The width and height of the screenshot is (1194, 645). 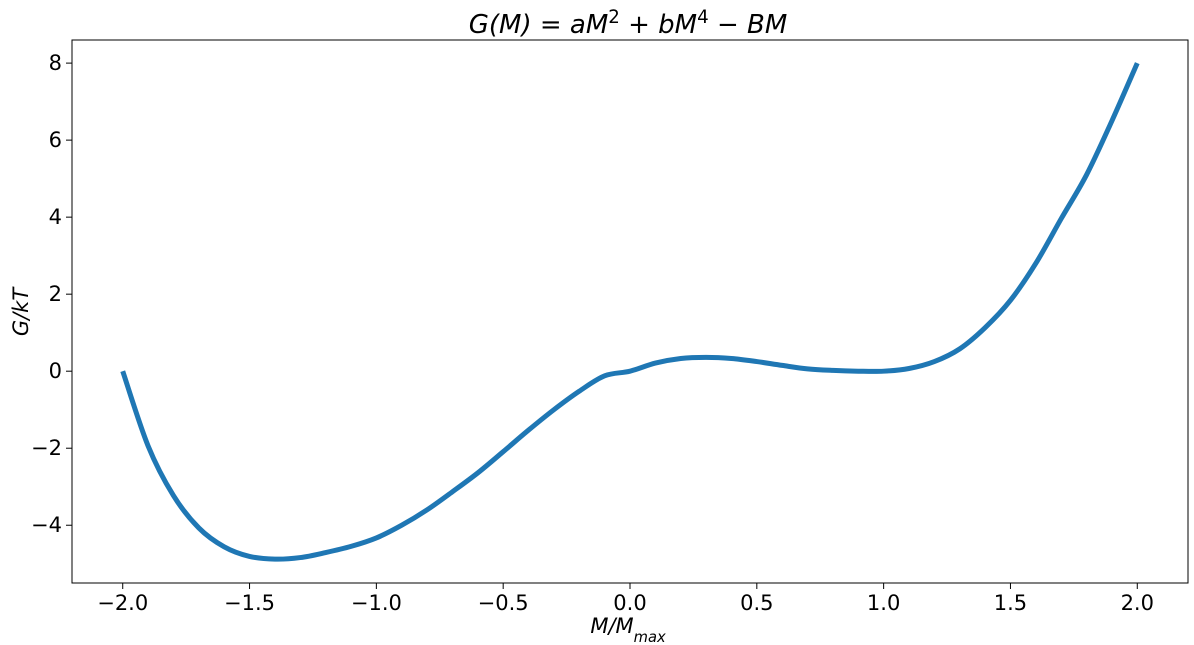 I want to click on text-part: 2, so click(x=614, y=17).